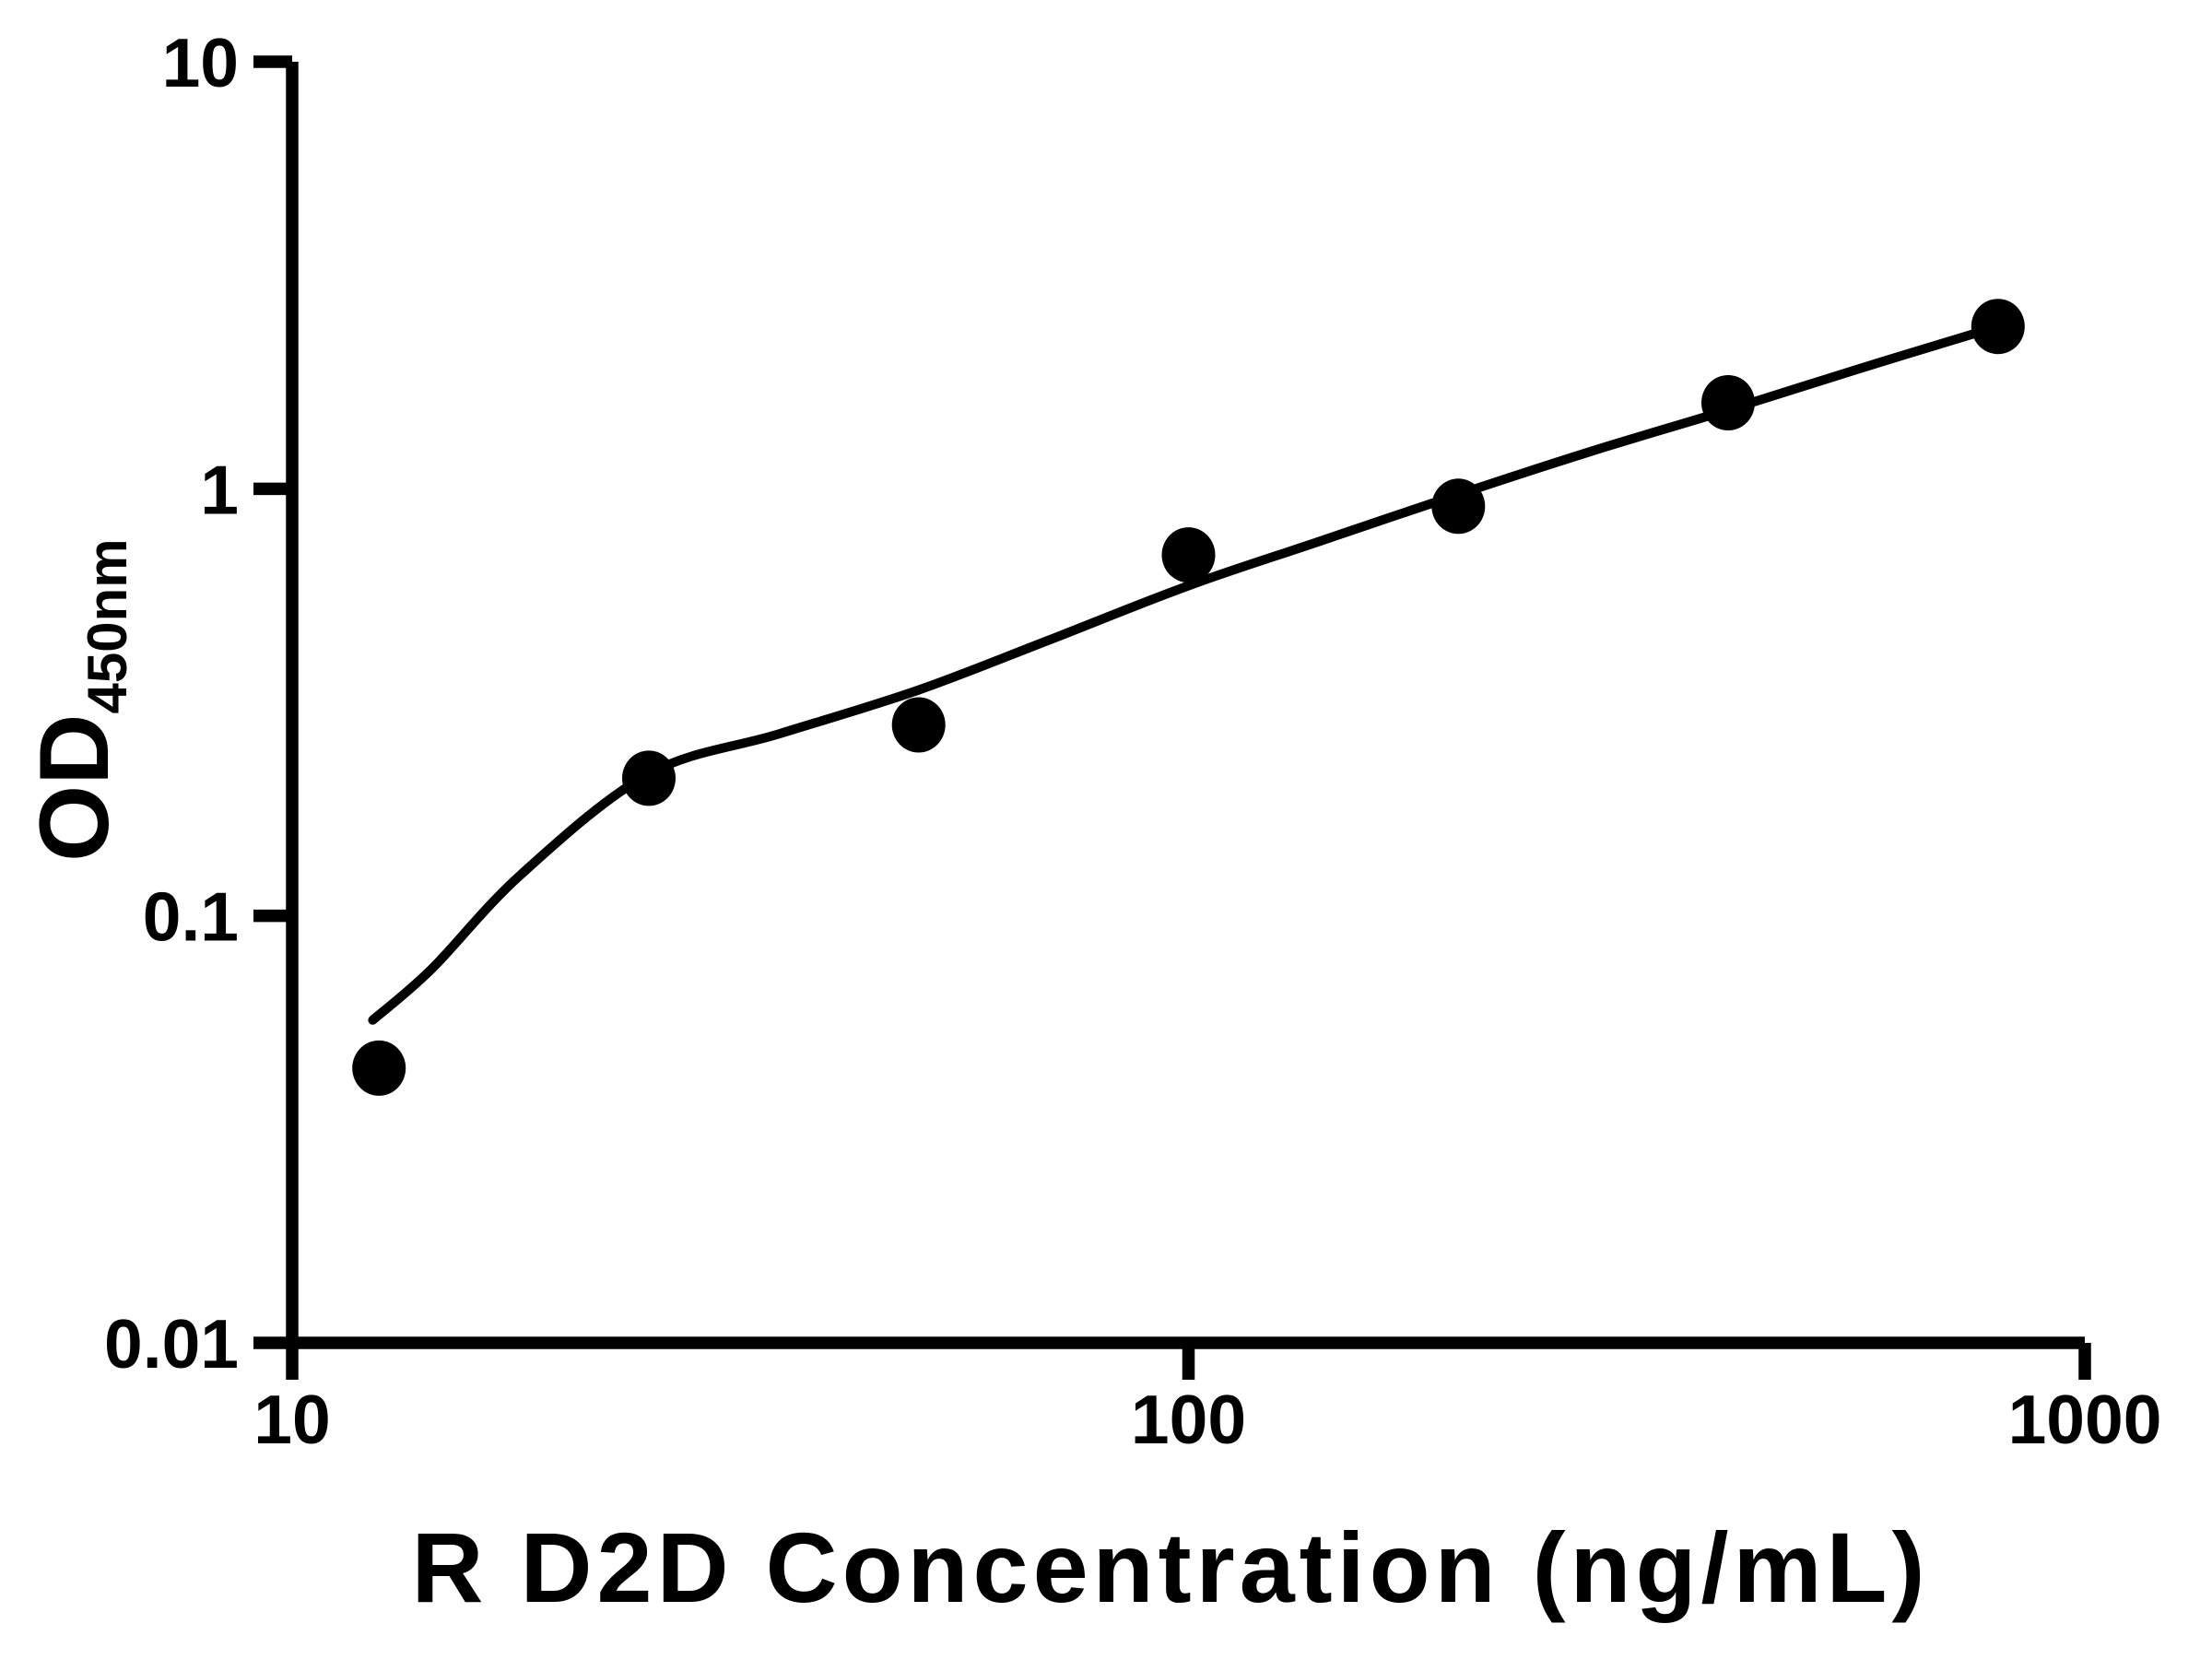 Image resolution: width=2212 pixels, height=1659 pixels. Describe the element at coordinates (73, 788) in the screenshot. I see `y-axis-title-main: OD` at that location.